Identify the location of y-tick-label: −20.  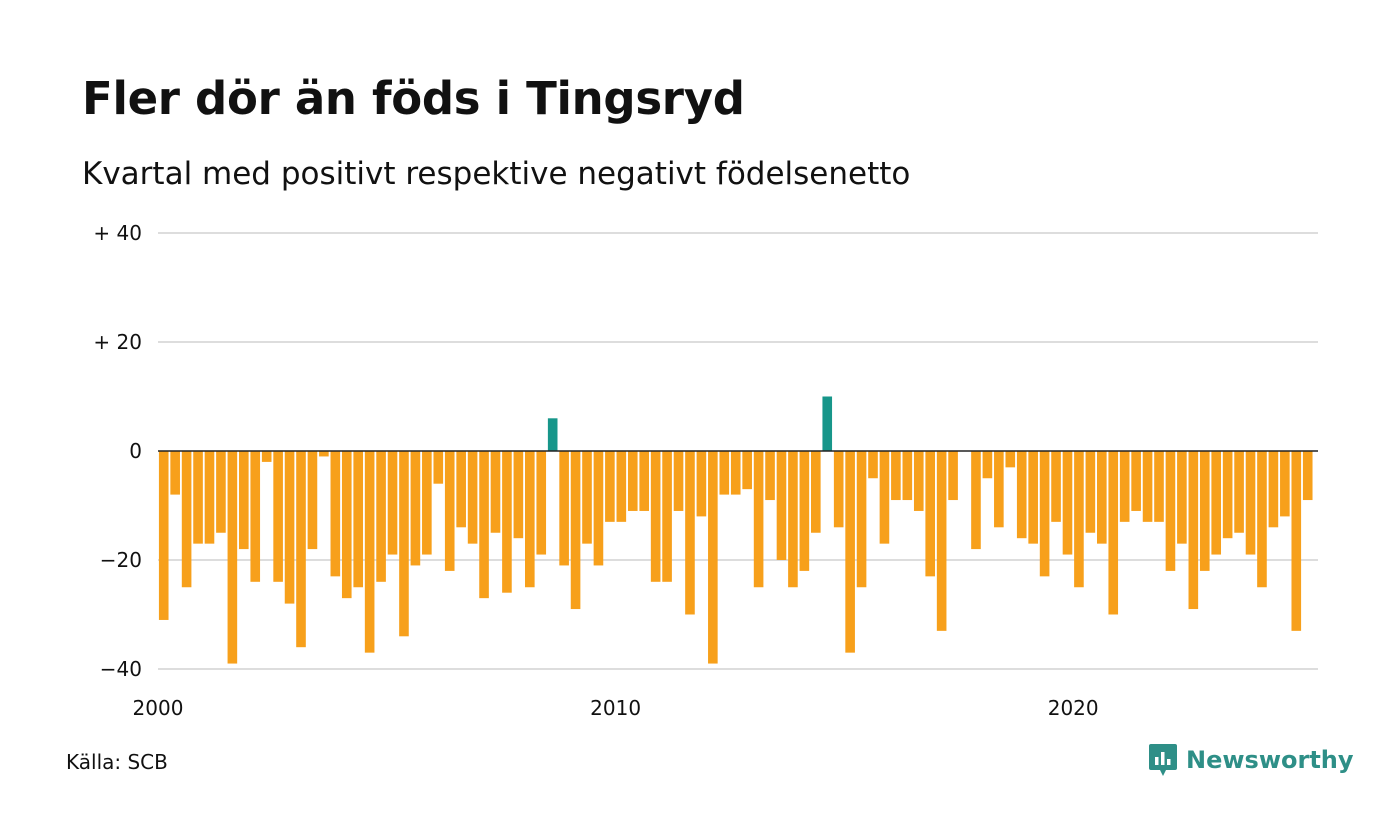
(121, 560).